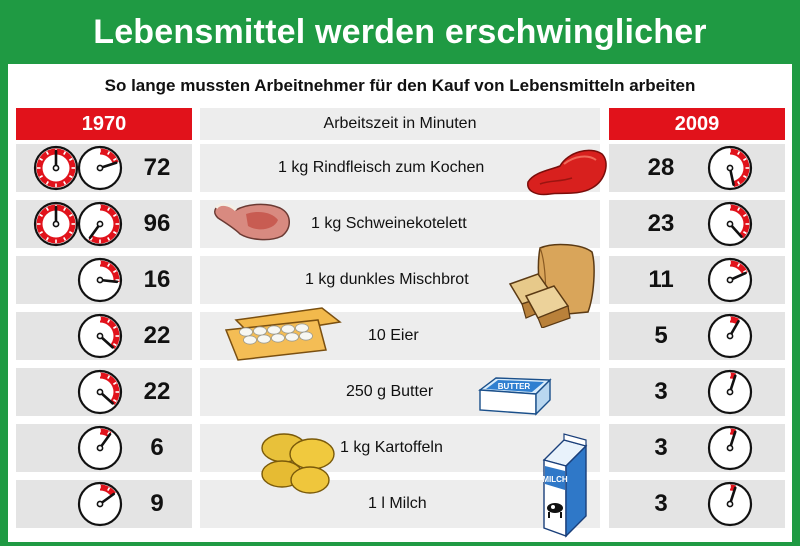 Image resolution: width=800 pixels, height=546 pixels. Describe the element at coordinates (661, 335) in the screenshot. I see `value-2009: 5` at that location.